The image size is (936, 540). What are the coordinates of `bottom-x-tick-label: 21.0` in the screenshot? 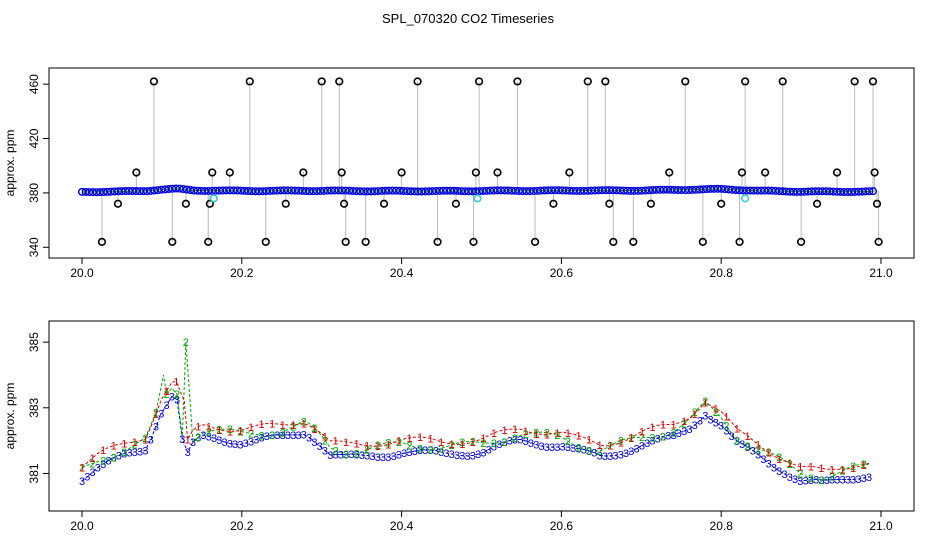 It's located at (881, 526).